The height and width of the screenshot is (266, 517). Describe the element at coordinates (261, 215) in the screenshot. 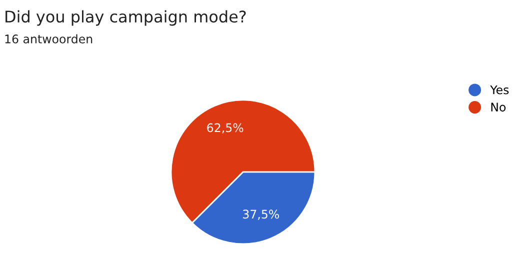

I see `data-label: 37,5%` at that location.